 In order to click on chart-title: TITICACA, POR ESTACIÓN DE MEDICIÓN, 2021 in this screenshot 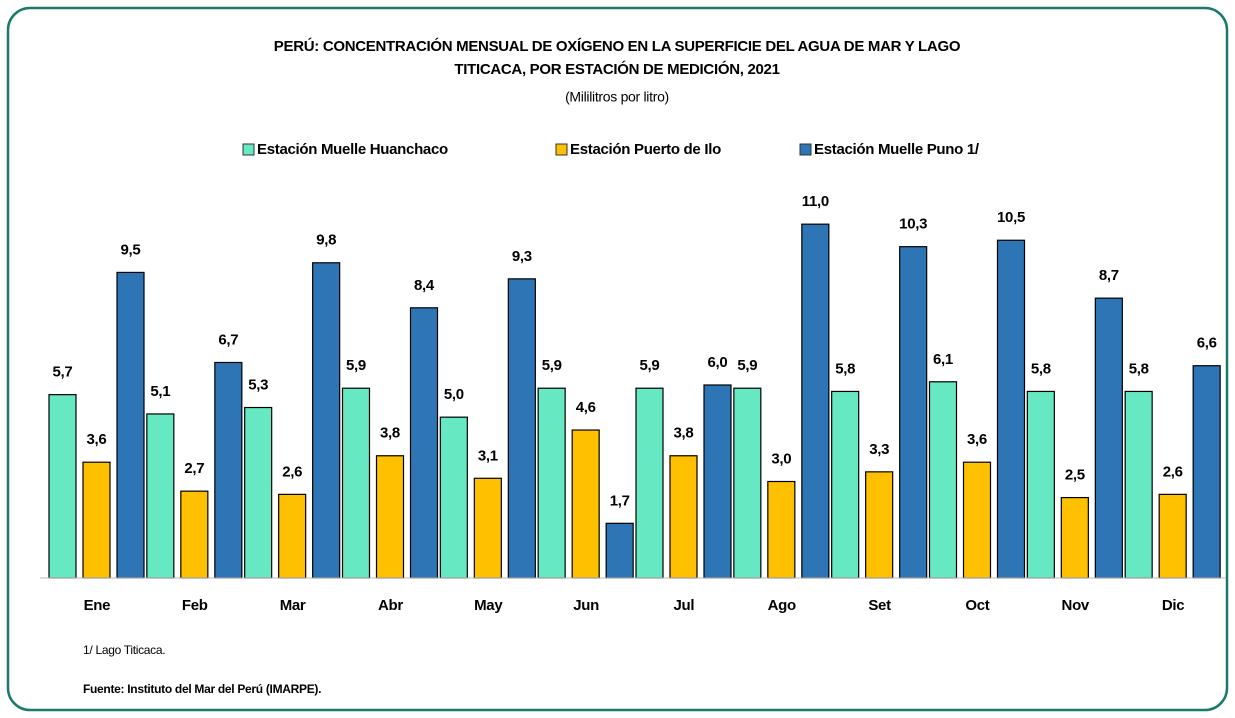, I will do `click(616, 69)`.